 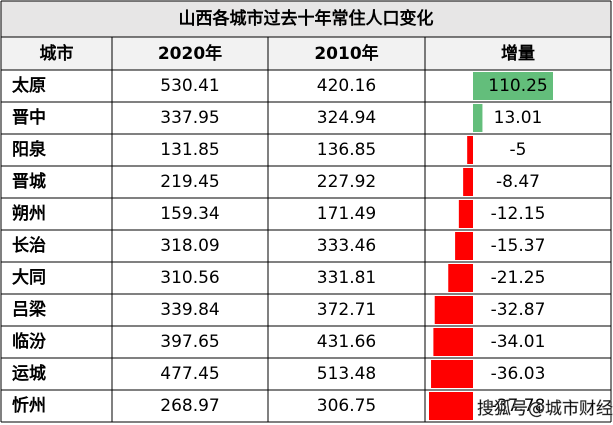 What do you see at coordinates (189, 310) in the screenshot?
I see `value-cell: 339.84` at bounding box center [189, 310].